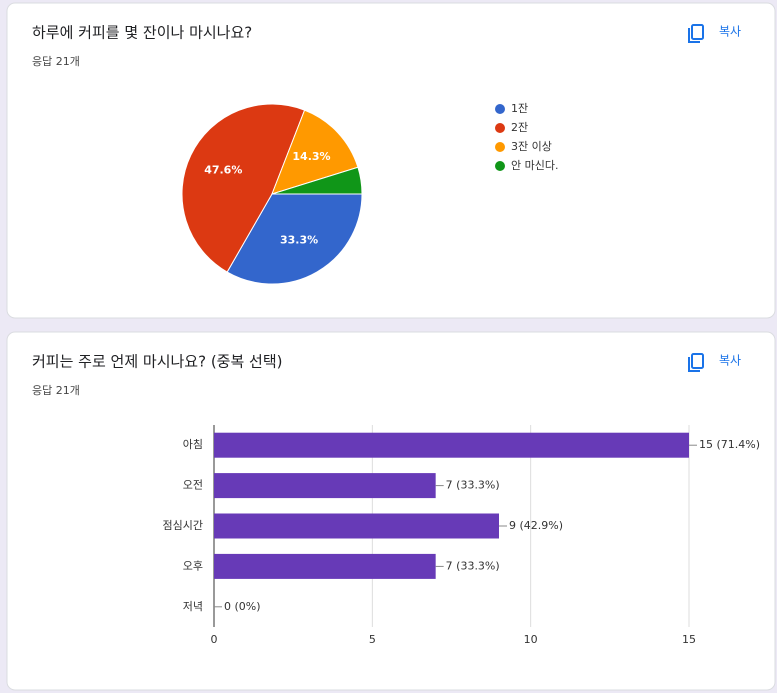 This screenshot has height=693, width=777. Describe the element at coordinates (193, 485) in the screenshot. I see `y-tick-label: 오전` at that location.